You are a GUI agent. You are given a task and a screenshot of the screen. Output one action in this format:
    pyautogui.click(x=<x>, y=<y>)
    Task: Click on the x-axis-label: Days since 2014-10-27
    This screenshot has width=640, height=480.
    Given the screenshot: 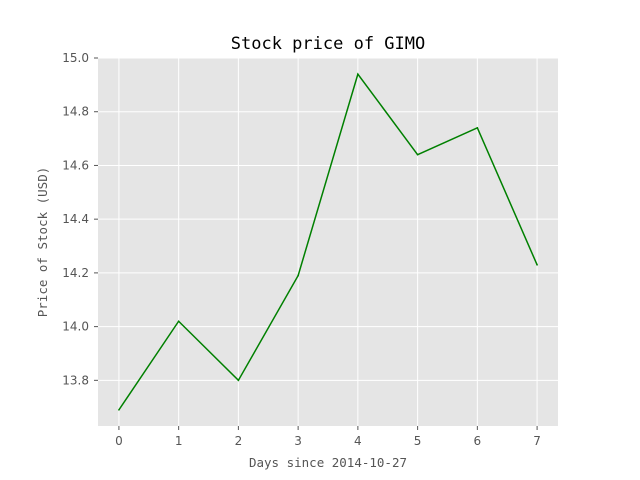 What is the action you would take?
    pyautogui.click(x=328, y=462)
    